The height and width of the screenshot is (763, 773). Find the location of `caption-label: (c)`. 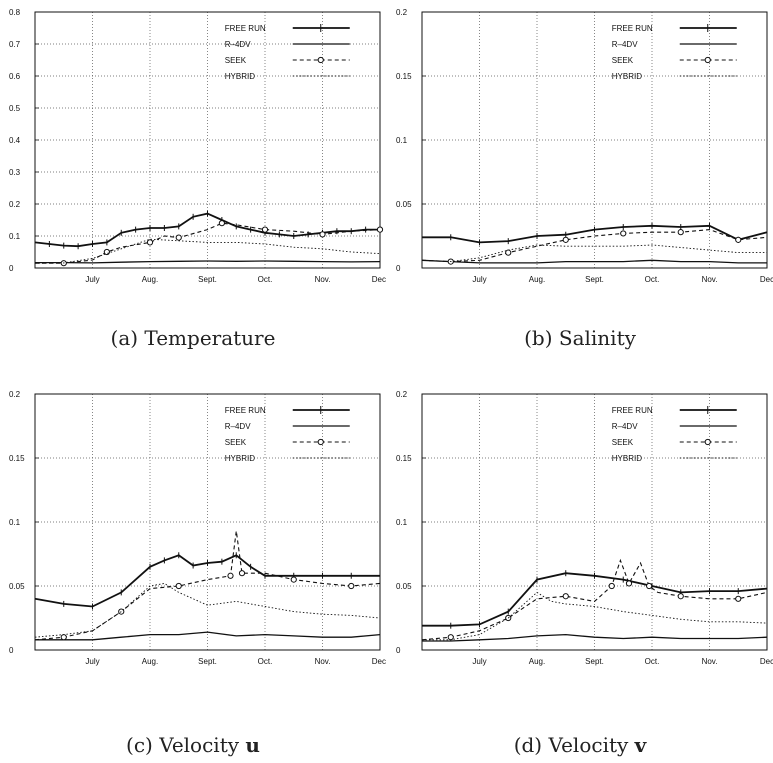

caption-label: (c) is located at coordinates (139, 745).